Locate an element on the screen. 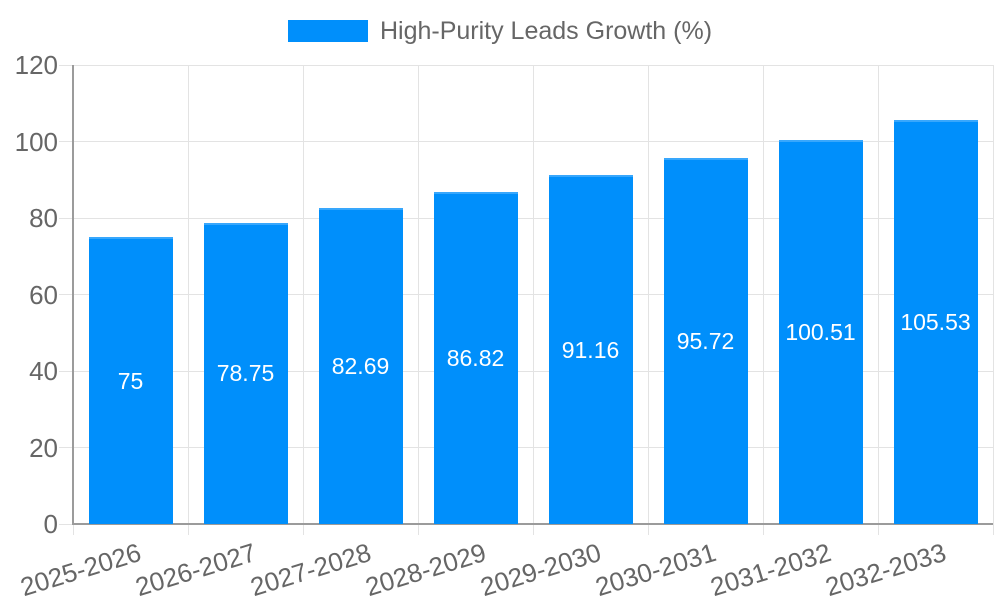 Image resolution: width=1000 pixels, height=600 pixels. y-axis-label: 0 is located at coordinates (50, 524).